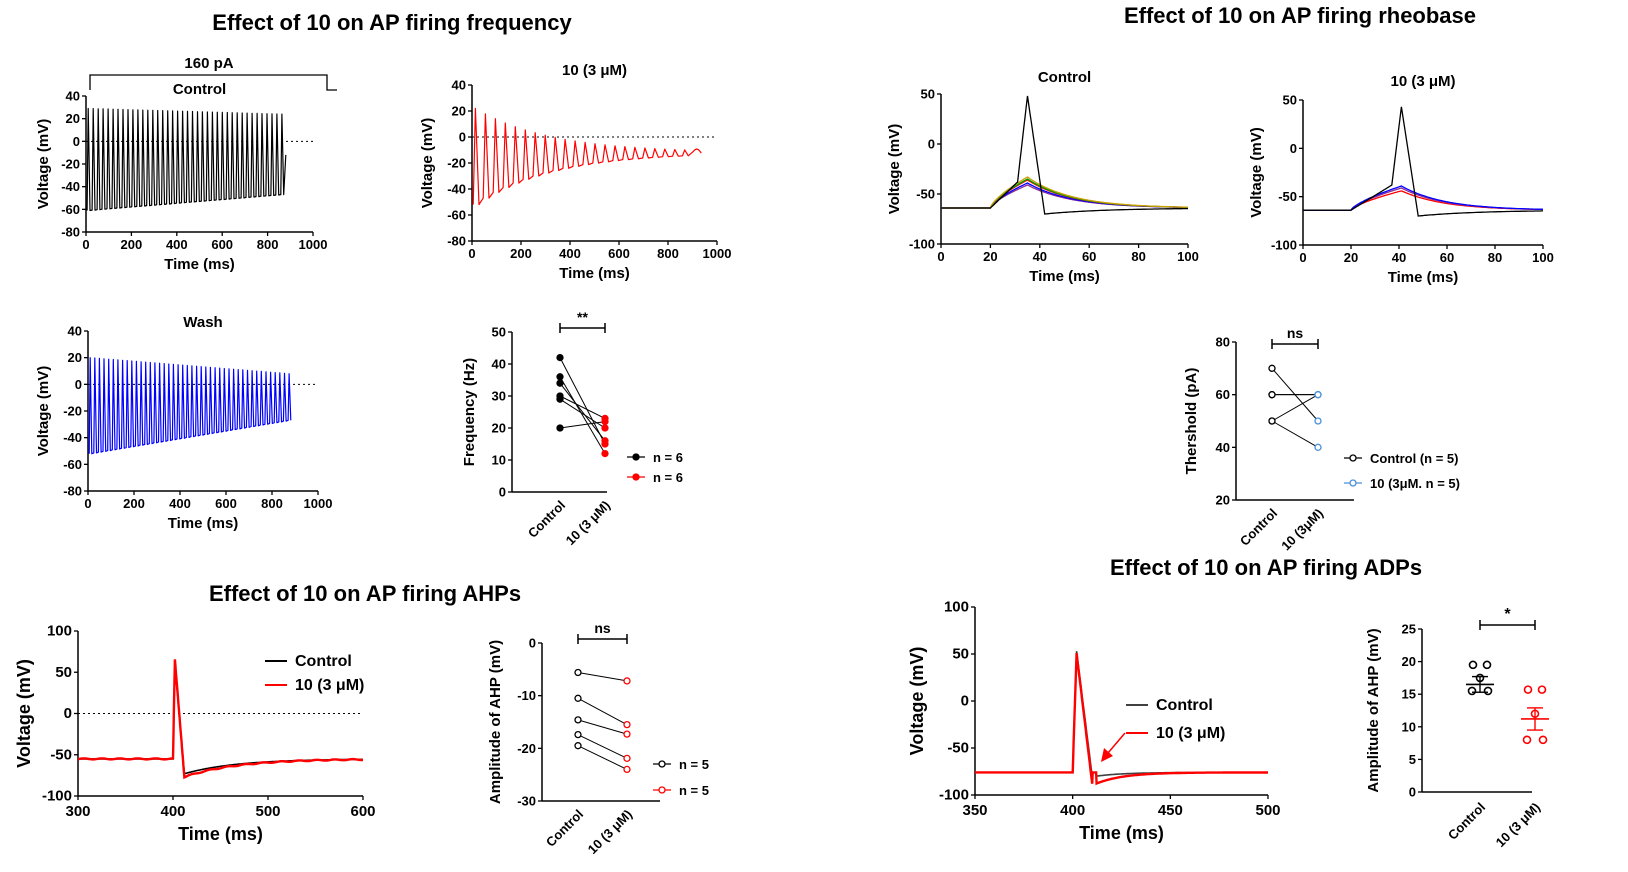  Describe the element at coordinates (495, 722) in the screenshot. I see `y-axis-label: Amplitude of AHP (mV)` at that location.